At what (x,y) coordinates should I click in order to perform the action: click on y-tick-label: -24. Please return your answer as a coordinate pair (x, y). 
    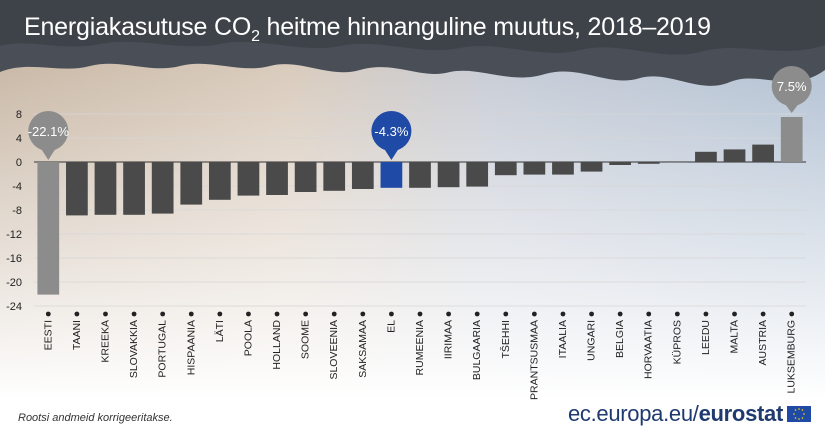
    Looking at the image, I should click on (14, 307).